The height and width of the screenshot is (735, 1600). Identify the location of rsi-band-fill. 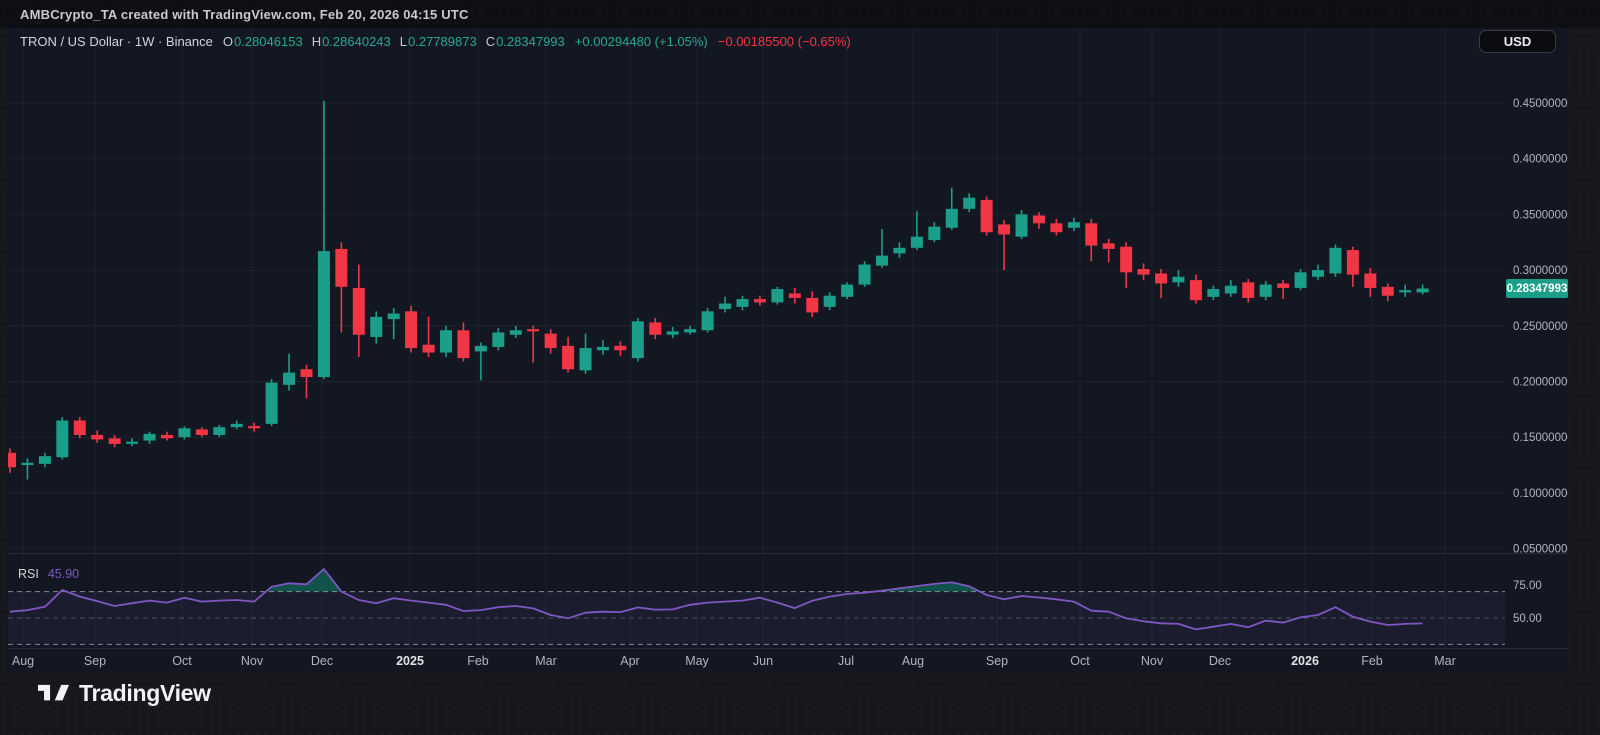
(756, 618).